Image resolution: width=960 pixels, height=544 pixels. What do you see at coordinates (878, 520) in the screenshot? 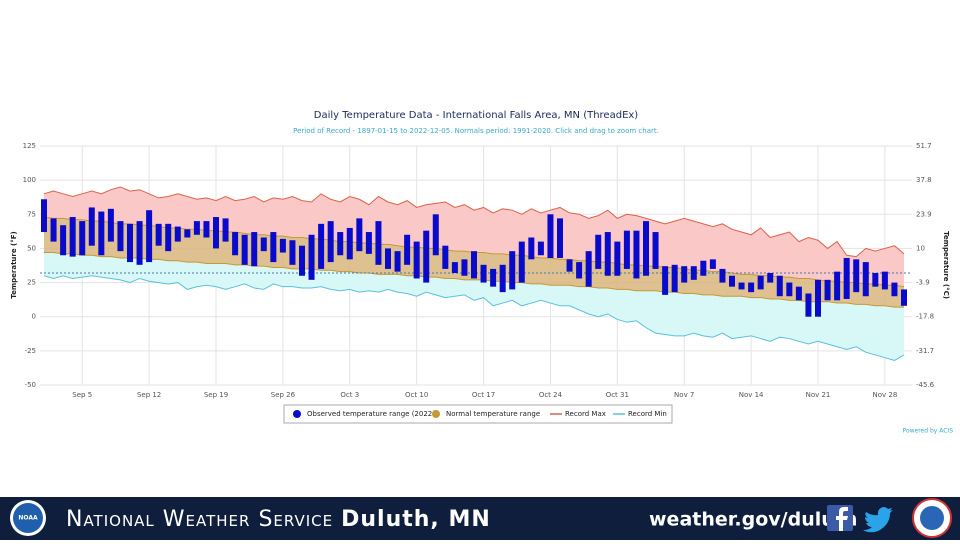
I see `twitter-icon` at bounding box center [878, 520].